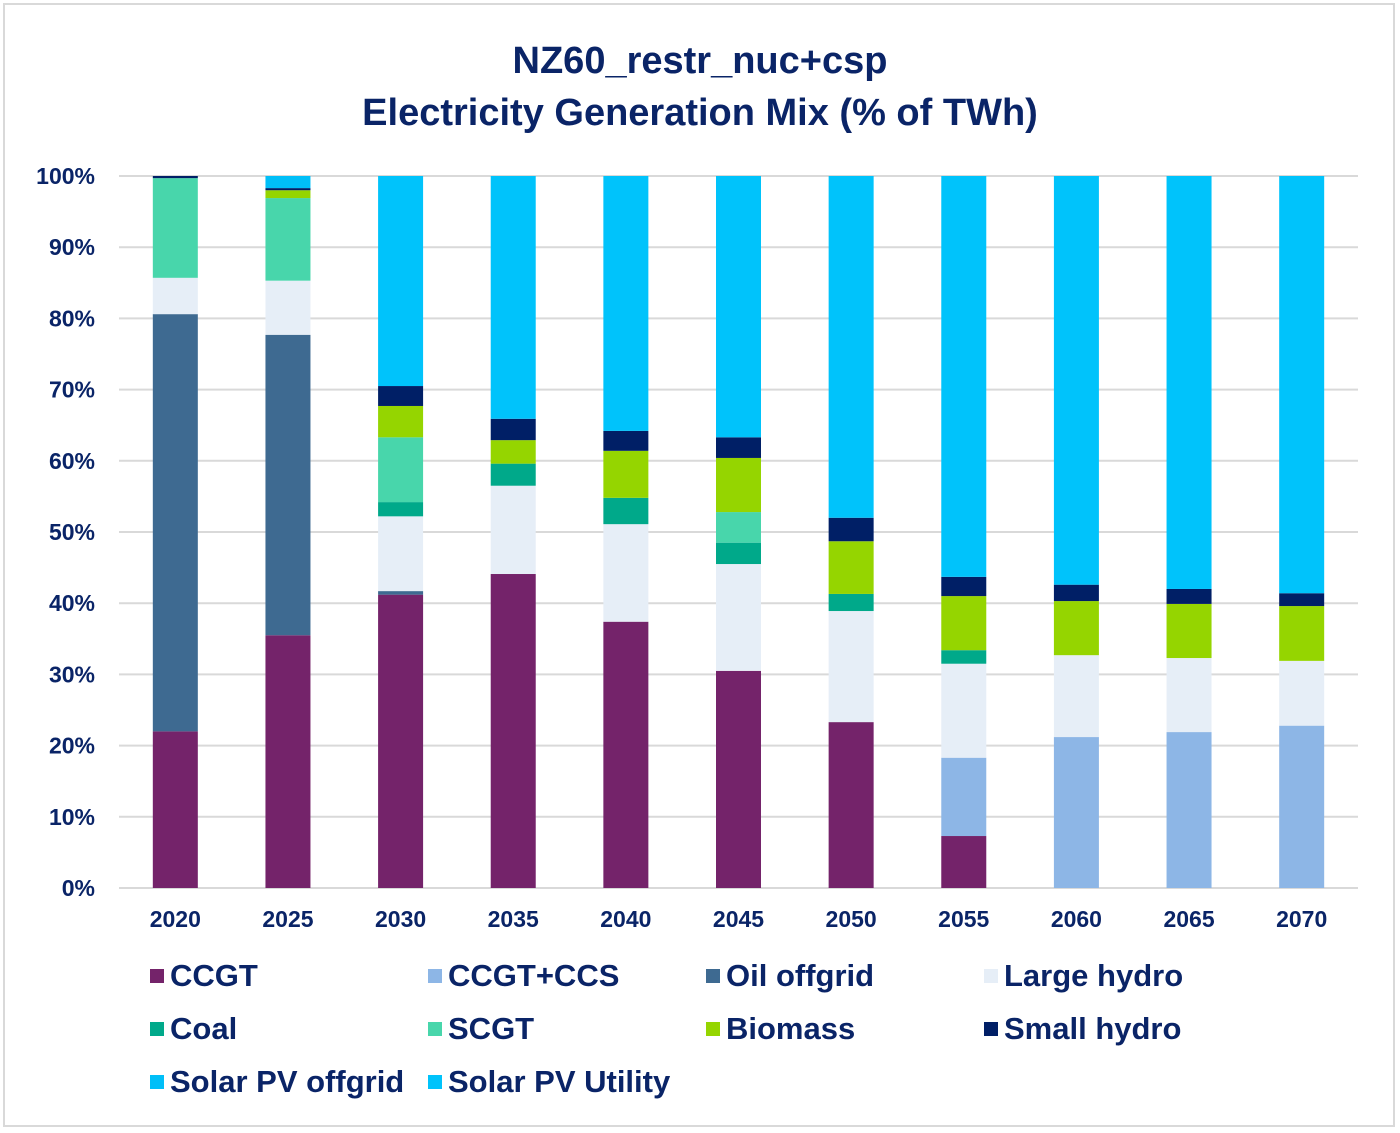  Describe the element at coordinates (1076, 812) in the screenshot. I see `bar-segment-ccgt-ccs-2060` at that location.